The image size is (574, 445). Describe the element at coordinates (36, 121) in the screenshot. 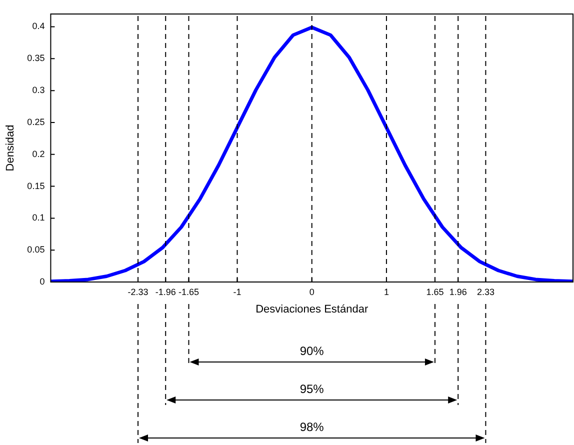

I see `y-tick-label: 0.25` at that location.